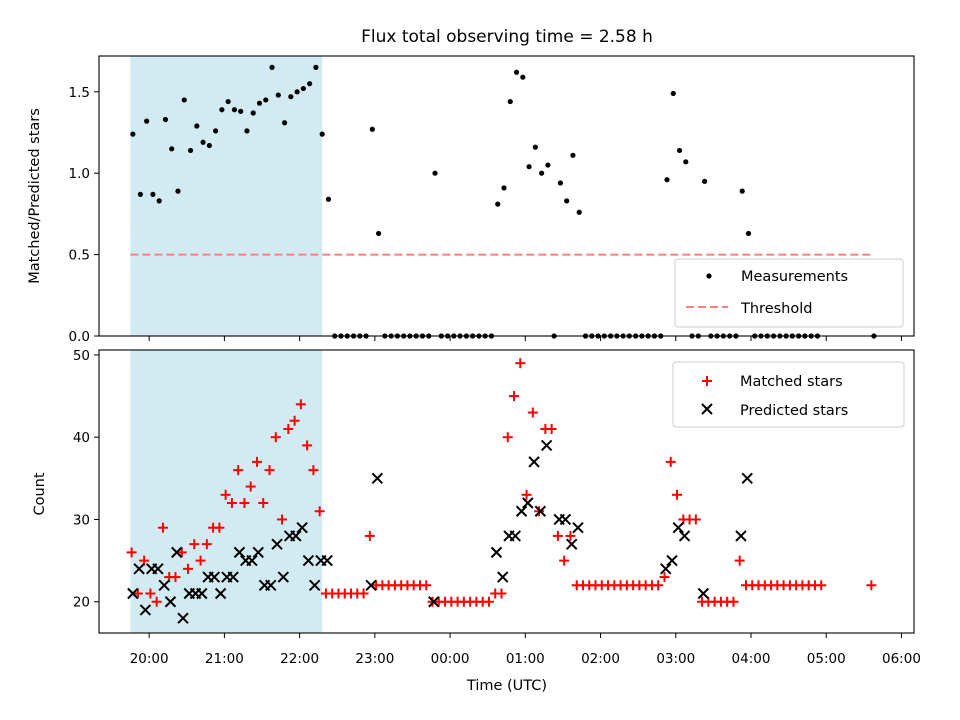  What do you see at coordinates (40, 493) in the screenshot?
I see `count-y-axis-label: Count` at bounding box center [40, 493].